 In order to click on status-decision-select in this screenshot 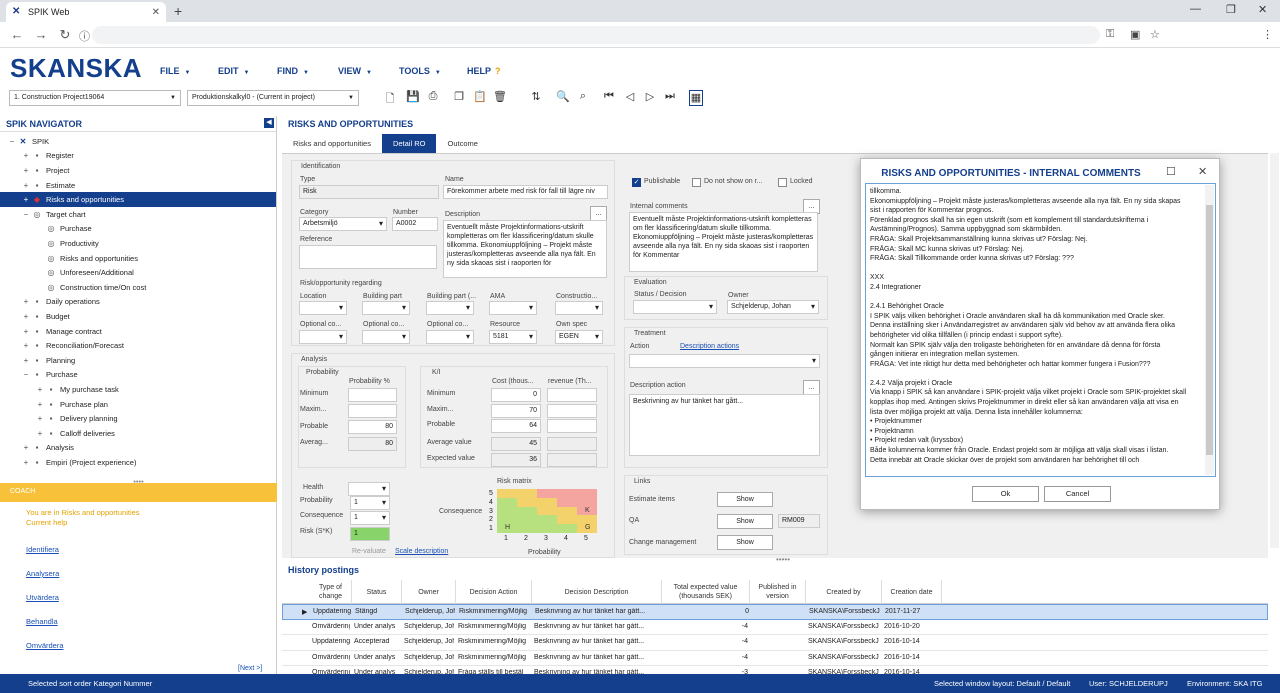, I will do `click(675, 307)`.